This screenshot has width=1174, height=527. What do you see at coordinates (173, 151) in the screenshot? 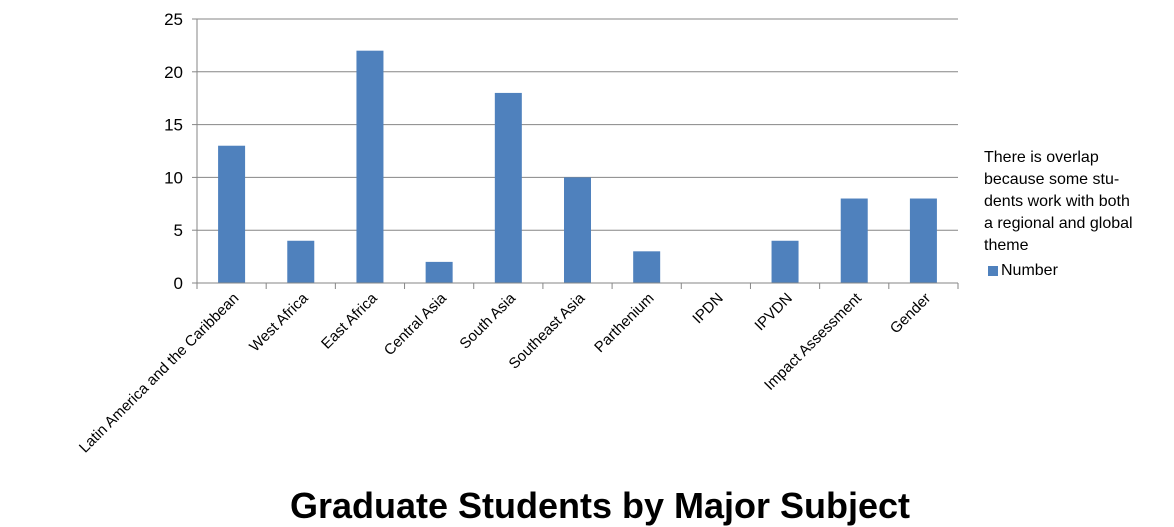
I see `y-tick-labels: 0 5 10 15 20 25` at bounding box center [173, 151].